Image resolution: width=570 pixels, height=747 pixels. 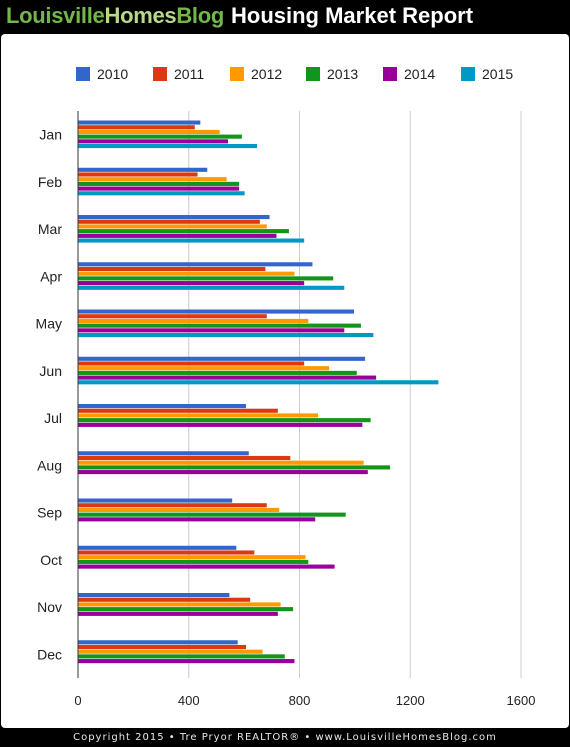 What do you see at coordinates (53, 418) in the screenshot?
I see `category-label: Jul` at bounding box center [53, 418].